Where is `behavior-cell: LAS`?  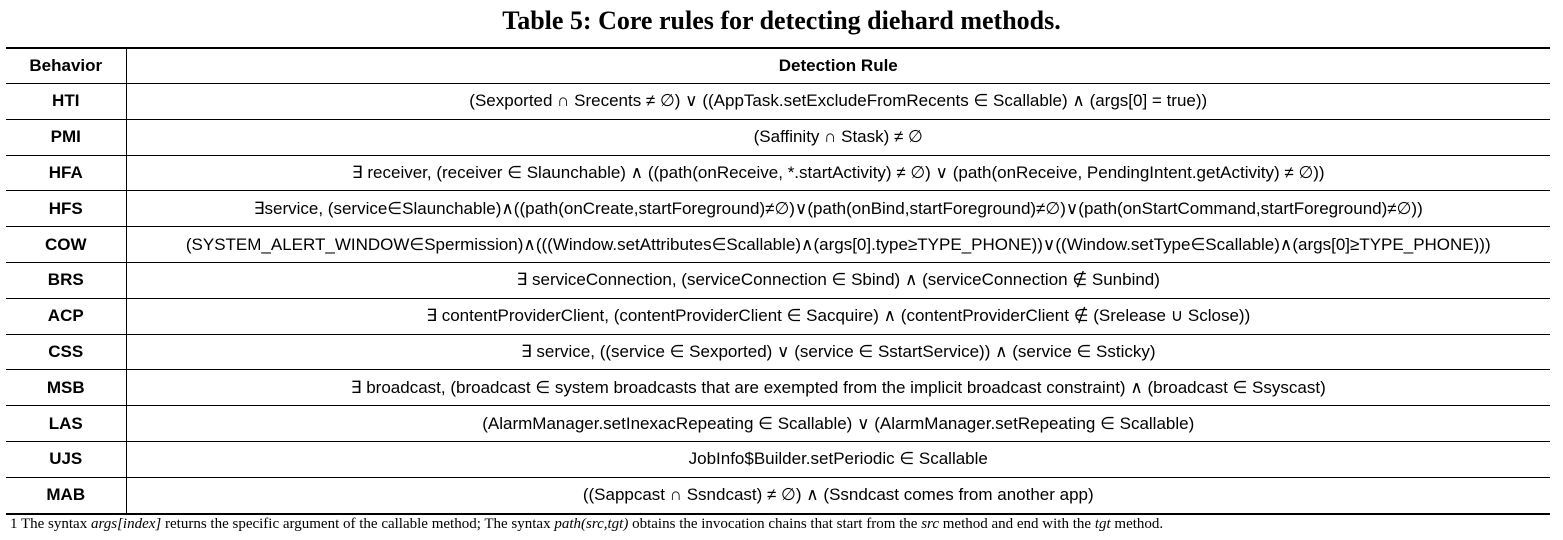
behavior-cell: LAS is located at coordinates (66, 423).